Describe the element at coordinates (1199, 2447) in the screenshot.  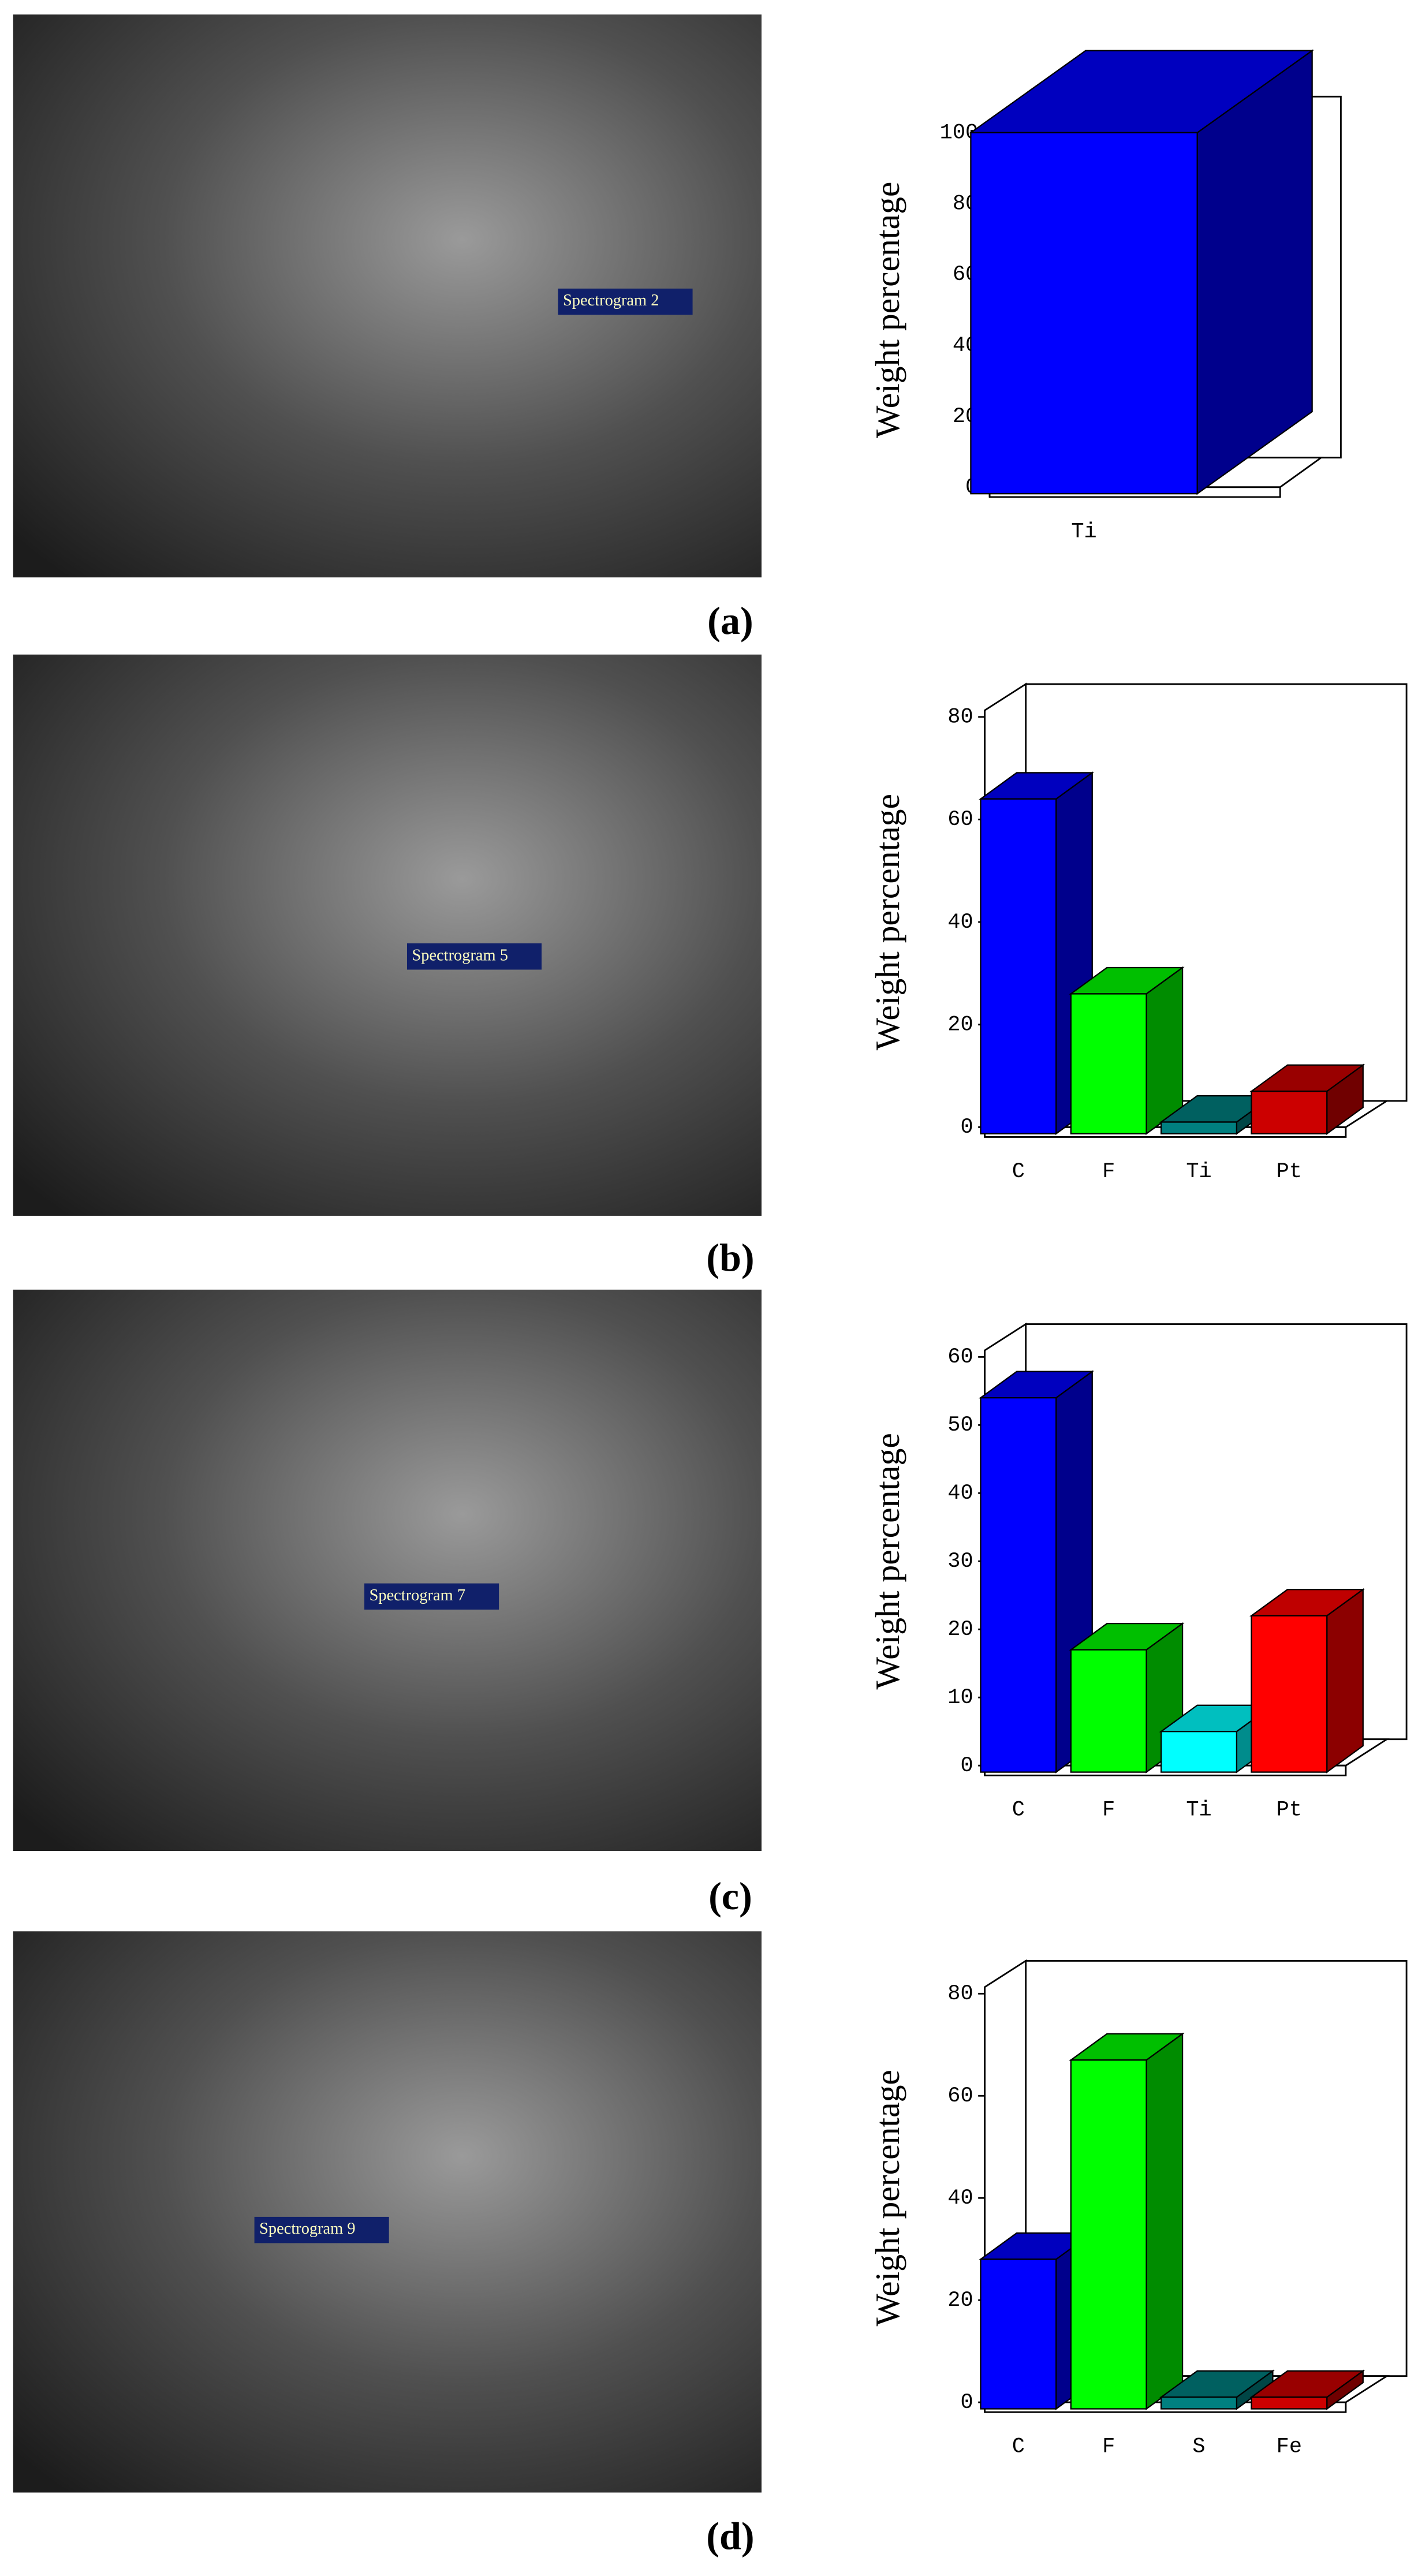
I see `x-tick-label: S` at that location.